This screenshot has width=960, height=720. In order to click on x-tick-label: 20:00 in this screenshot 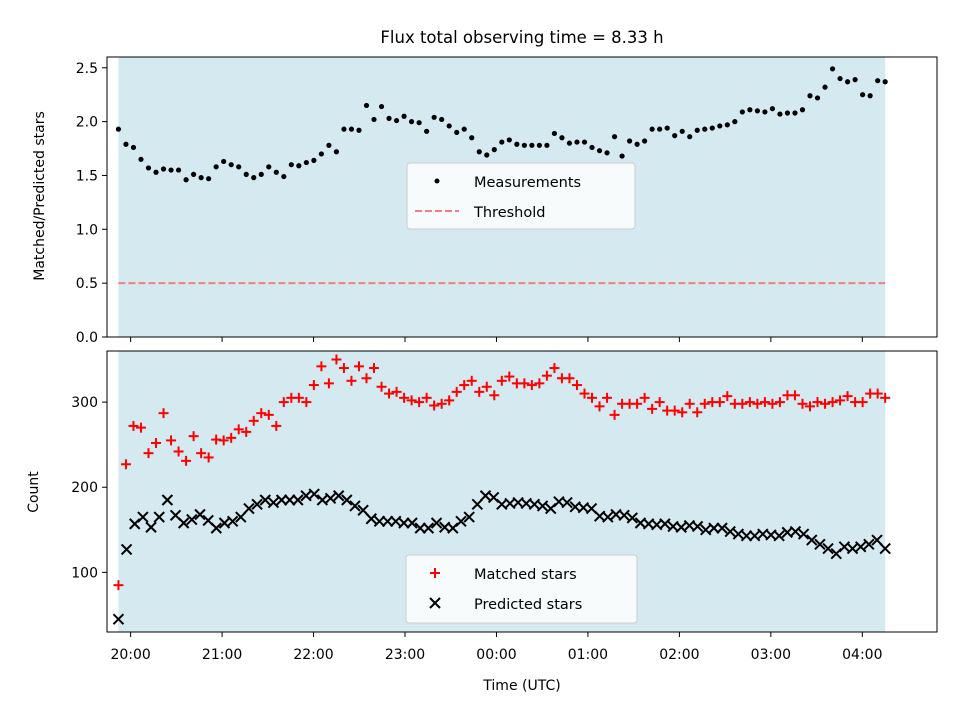, I will do `click(130, 655)`.